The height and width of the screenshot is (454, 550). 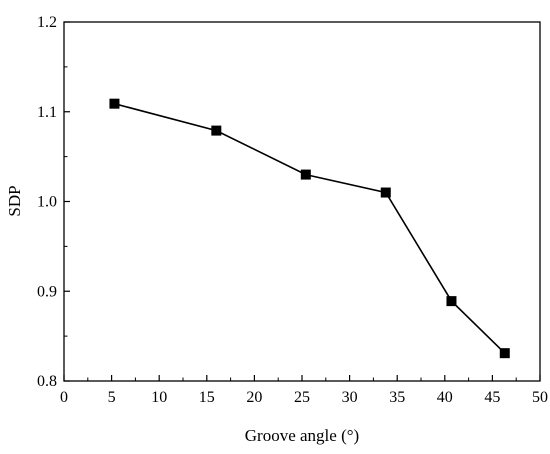 What do you see at coordinates (350, 397) in the screenshot?
I see `x-tick-label: 30` at bounding box center [350, 397].